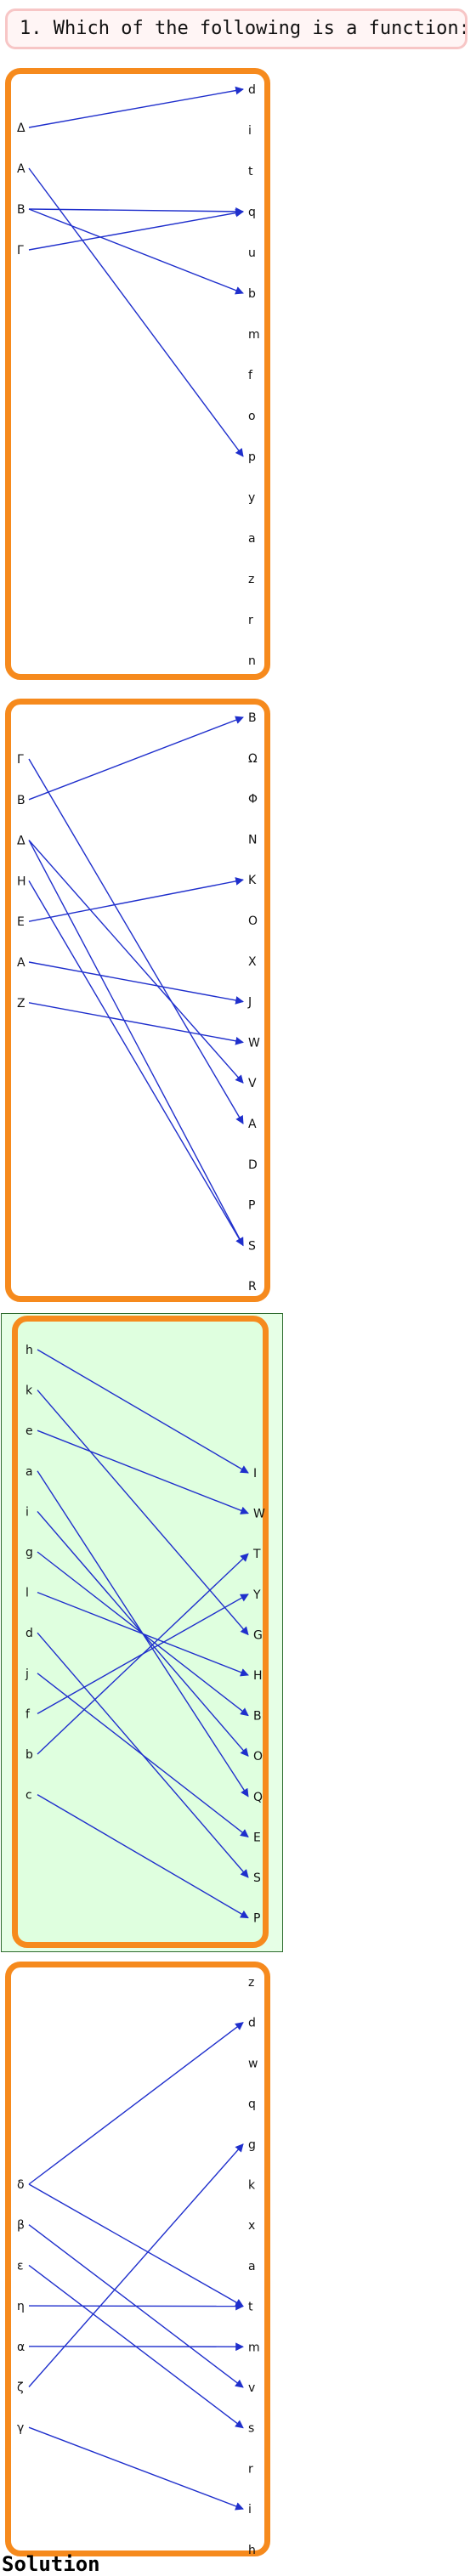  Describe the element at coordinates (252, 2145) in the screenshot. I see `codomain-element: g` at that location.